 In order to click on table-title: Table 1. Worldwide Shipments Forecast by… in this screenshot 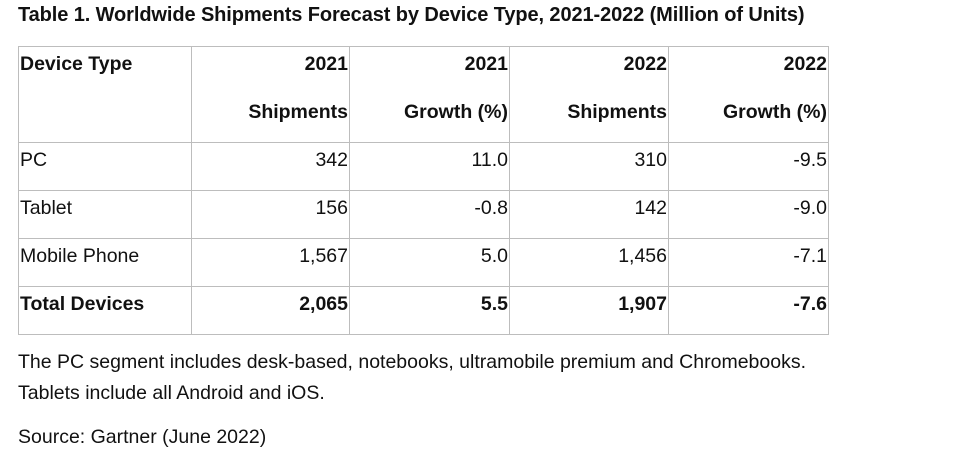, I will do `click(411, 15)`.